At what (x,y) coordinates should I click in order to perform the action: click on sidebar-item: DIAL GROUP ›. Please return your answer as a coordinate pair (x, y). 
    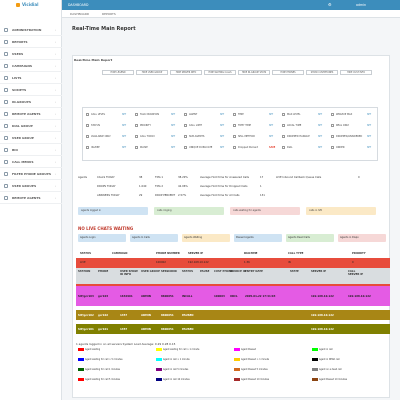
    Looking at the image, I should click on (31, 126).